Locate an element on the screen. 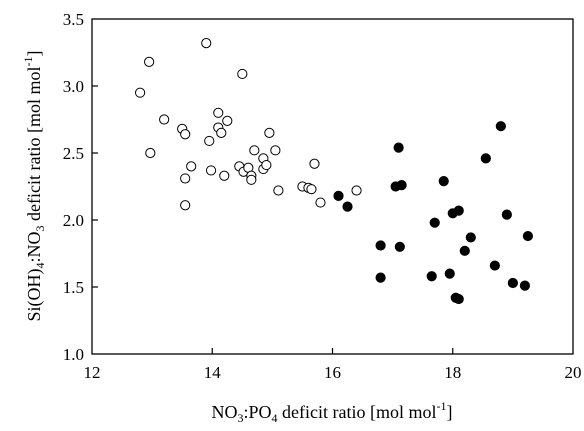  x-tick-label: 18 is located at coordinates (452, 372).